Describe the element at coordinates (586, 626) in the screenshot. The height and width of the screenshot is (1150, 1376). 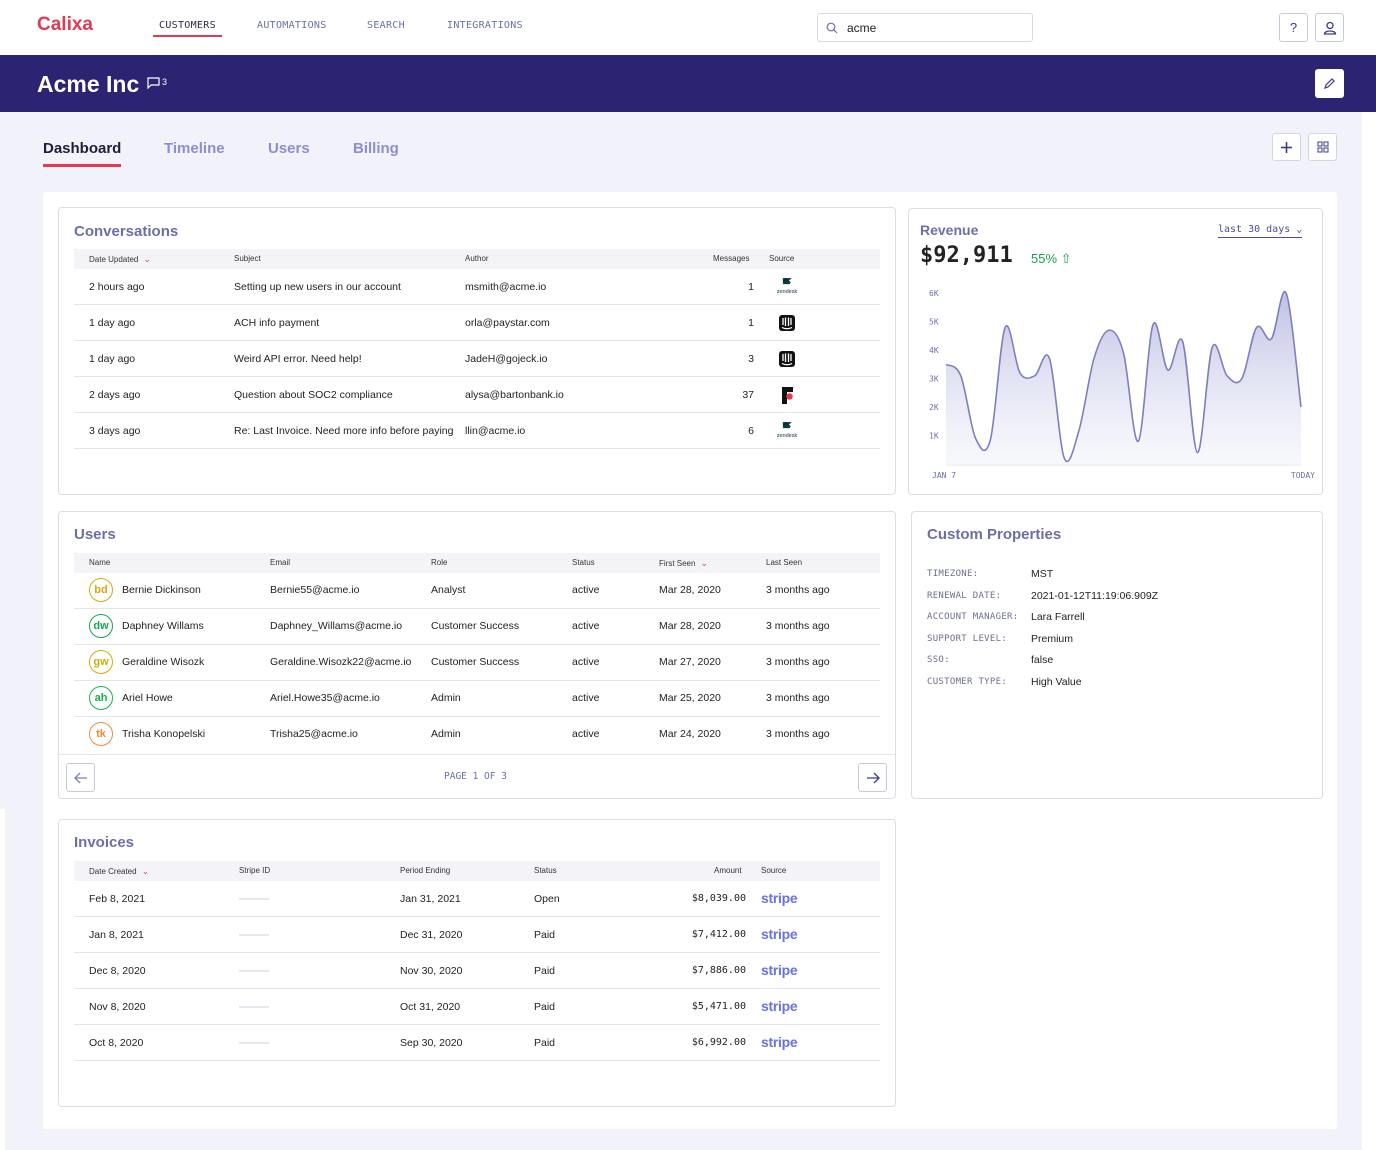
I see `user-status: active` at that location.